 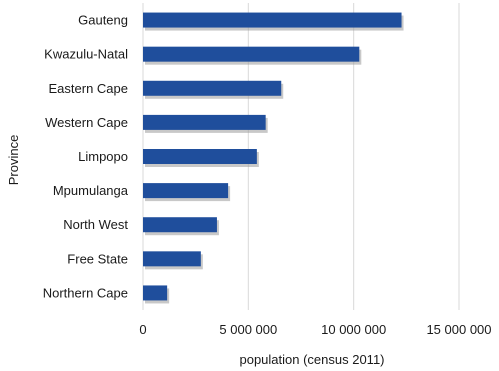 What do you see at coordinates (97, 258) in the screenshot?
I see `category-label: Free State` at bounding box center [97, 258].